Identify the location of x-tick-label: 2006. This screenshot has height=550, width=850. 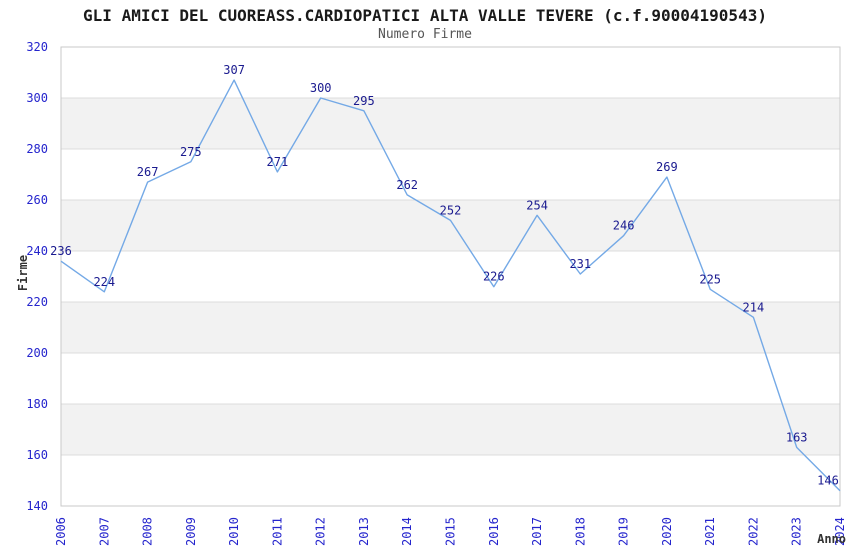
(61, 531).